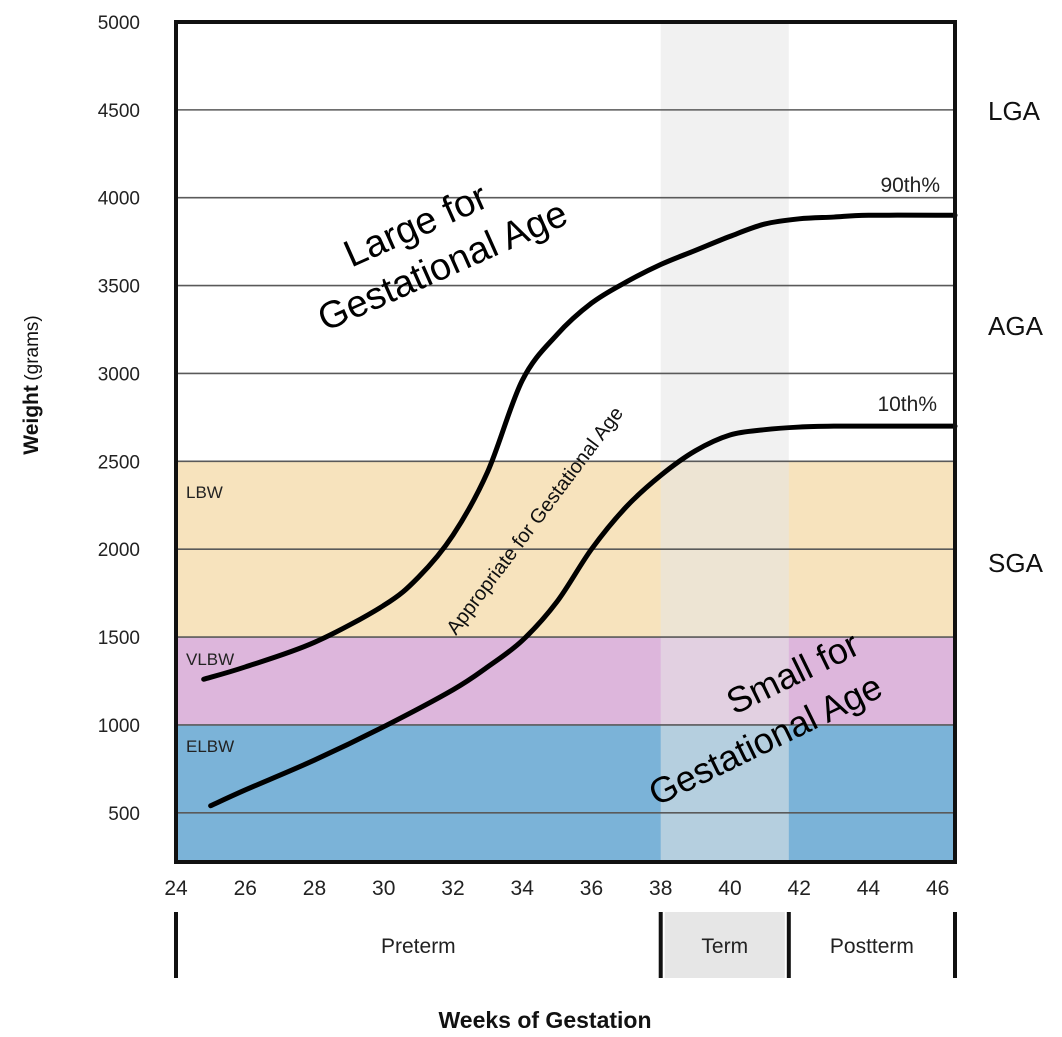  What do you see at coordinates (1014, 111) in the screenshot?
I see `side-label-lga: LGA` at bounding box center [1014, 111].